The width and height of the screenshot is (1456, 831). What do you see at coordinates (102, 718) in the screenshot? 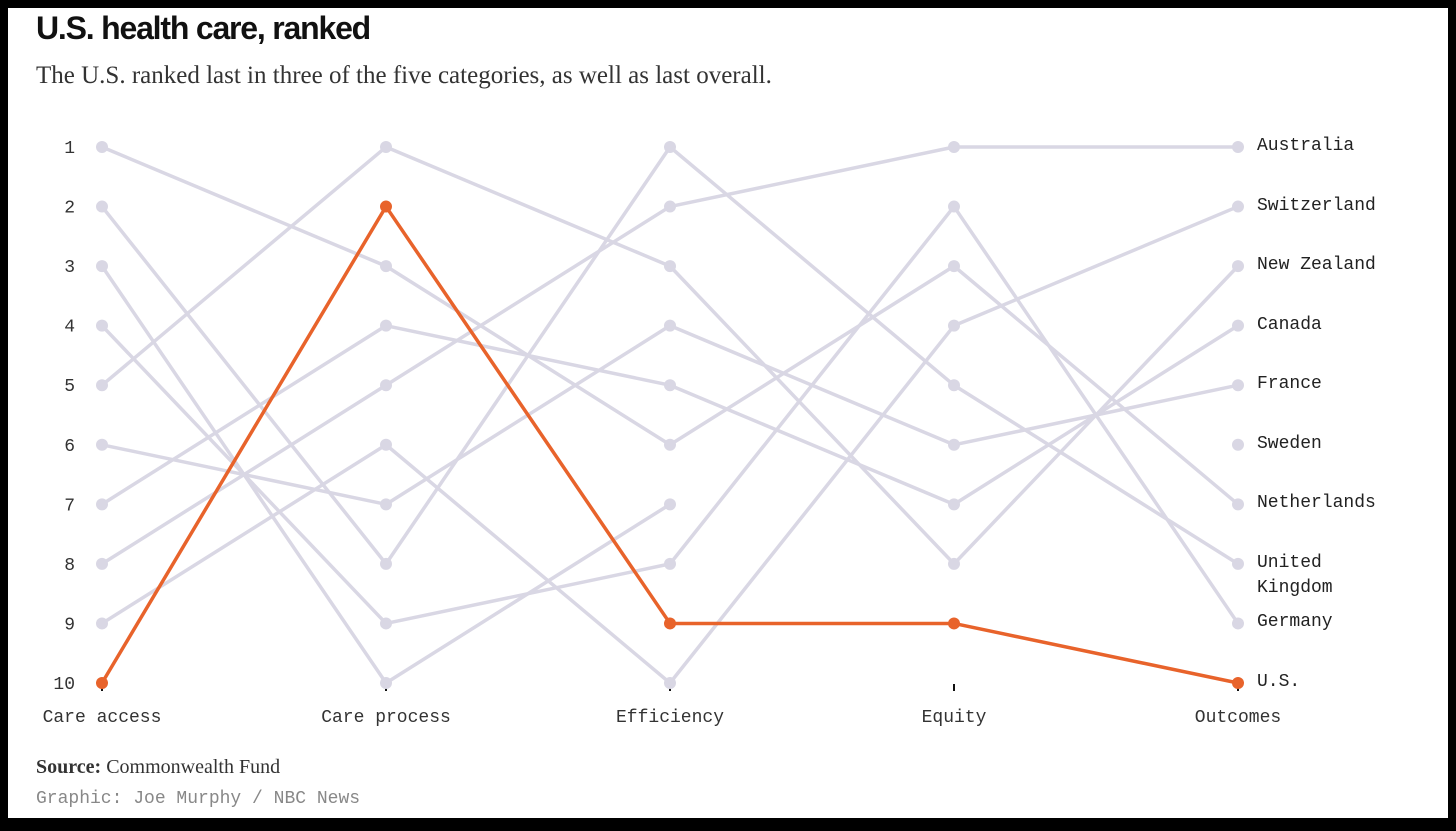
I see `x-tick-label: Care access` at bounding box center [102, 718].